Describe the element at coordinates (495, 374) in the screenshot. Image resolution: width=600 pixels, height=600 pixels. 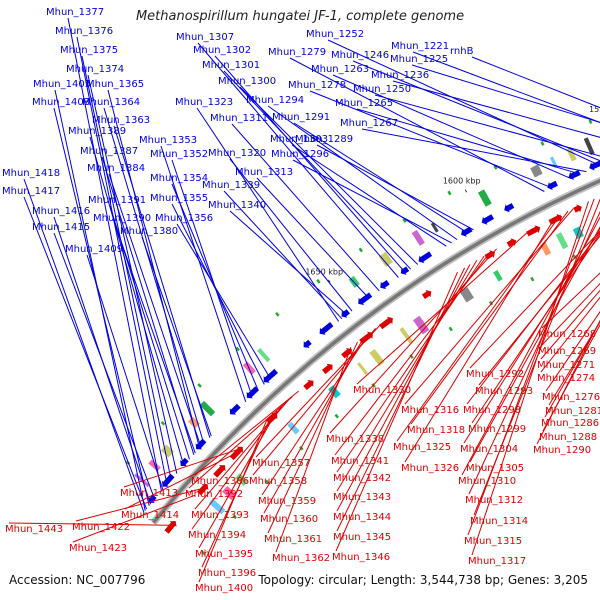
I see `reverse-gene-label: Mhun_1292` at that location.